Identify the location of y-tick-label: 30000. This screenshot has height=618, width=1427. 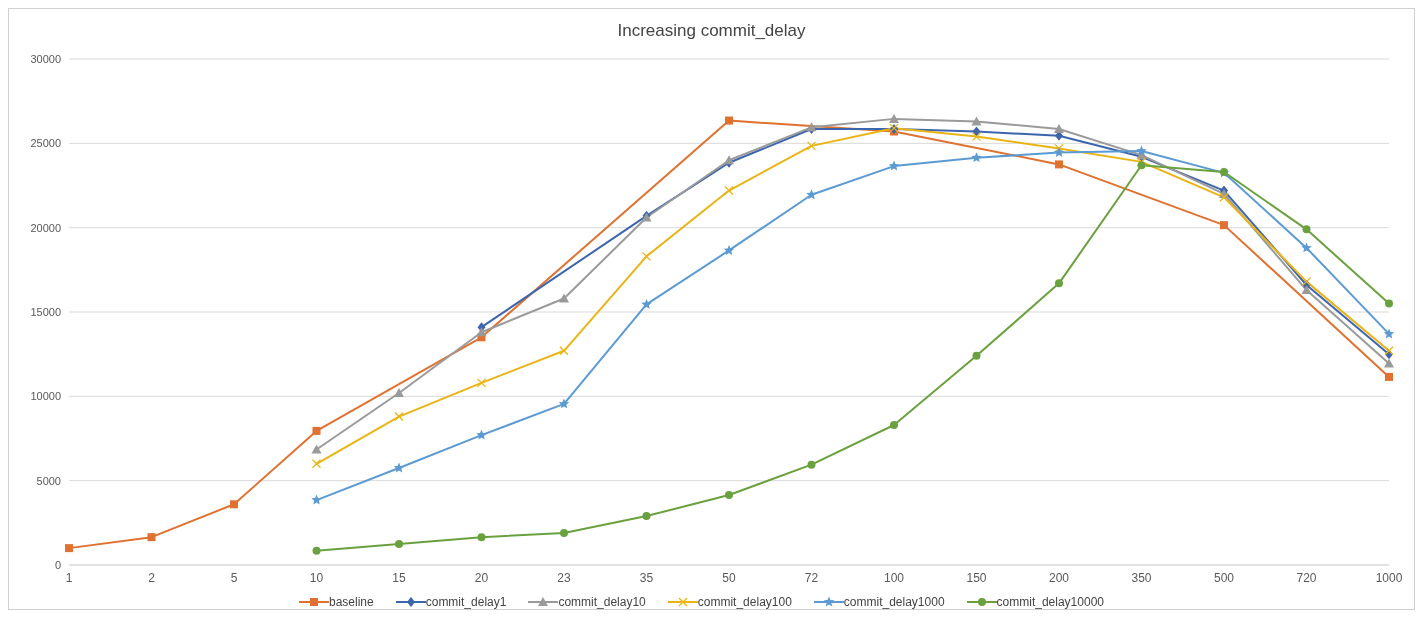
(45, 58).